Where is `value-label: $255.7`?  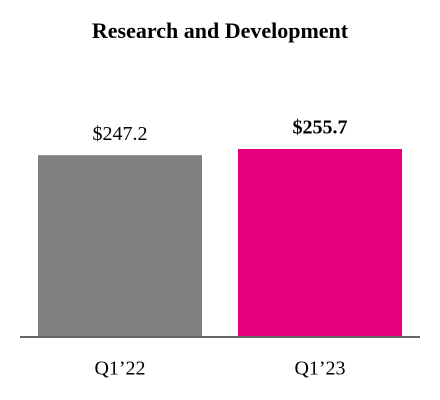 value-label: $255.7 is located at coordinates (320, 128).